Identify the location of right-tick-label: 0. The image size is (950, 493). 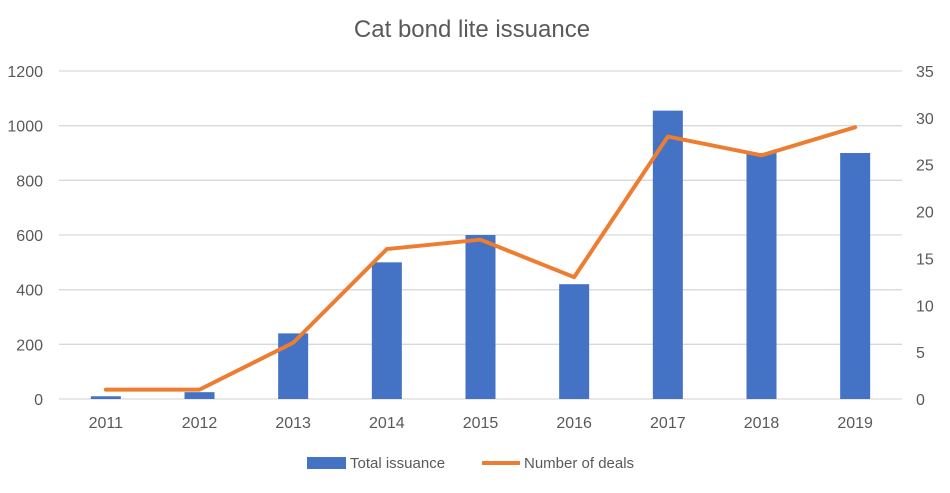
(920, 400).